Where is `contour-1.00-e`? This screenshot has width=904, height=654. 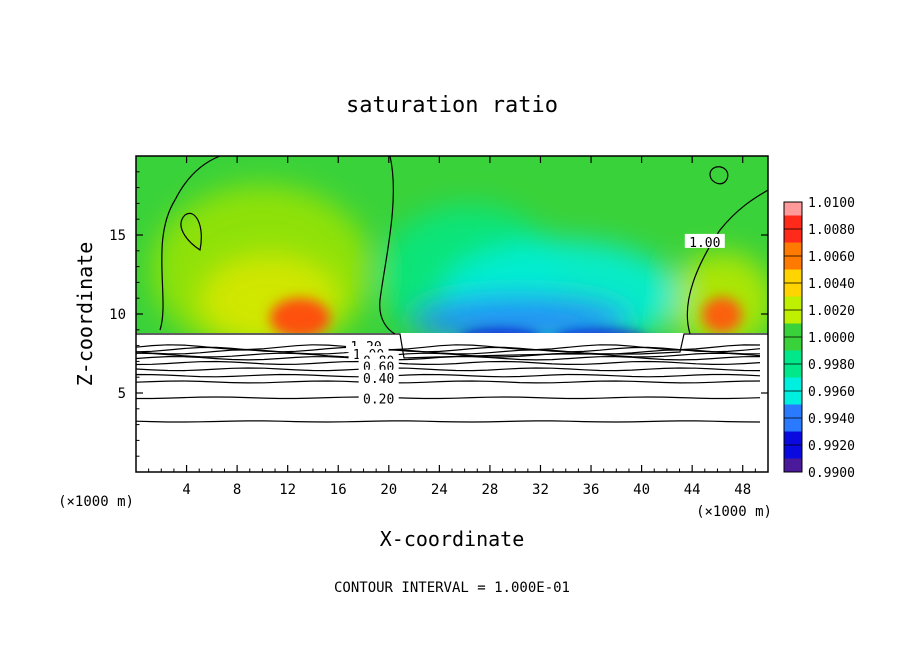
contour-1.00-e is located at coordinates (719, 175).